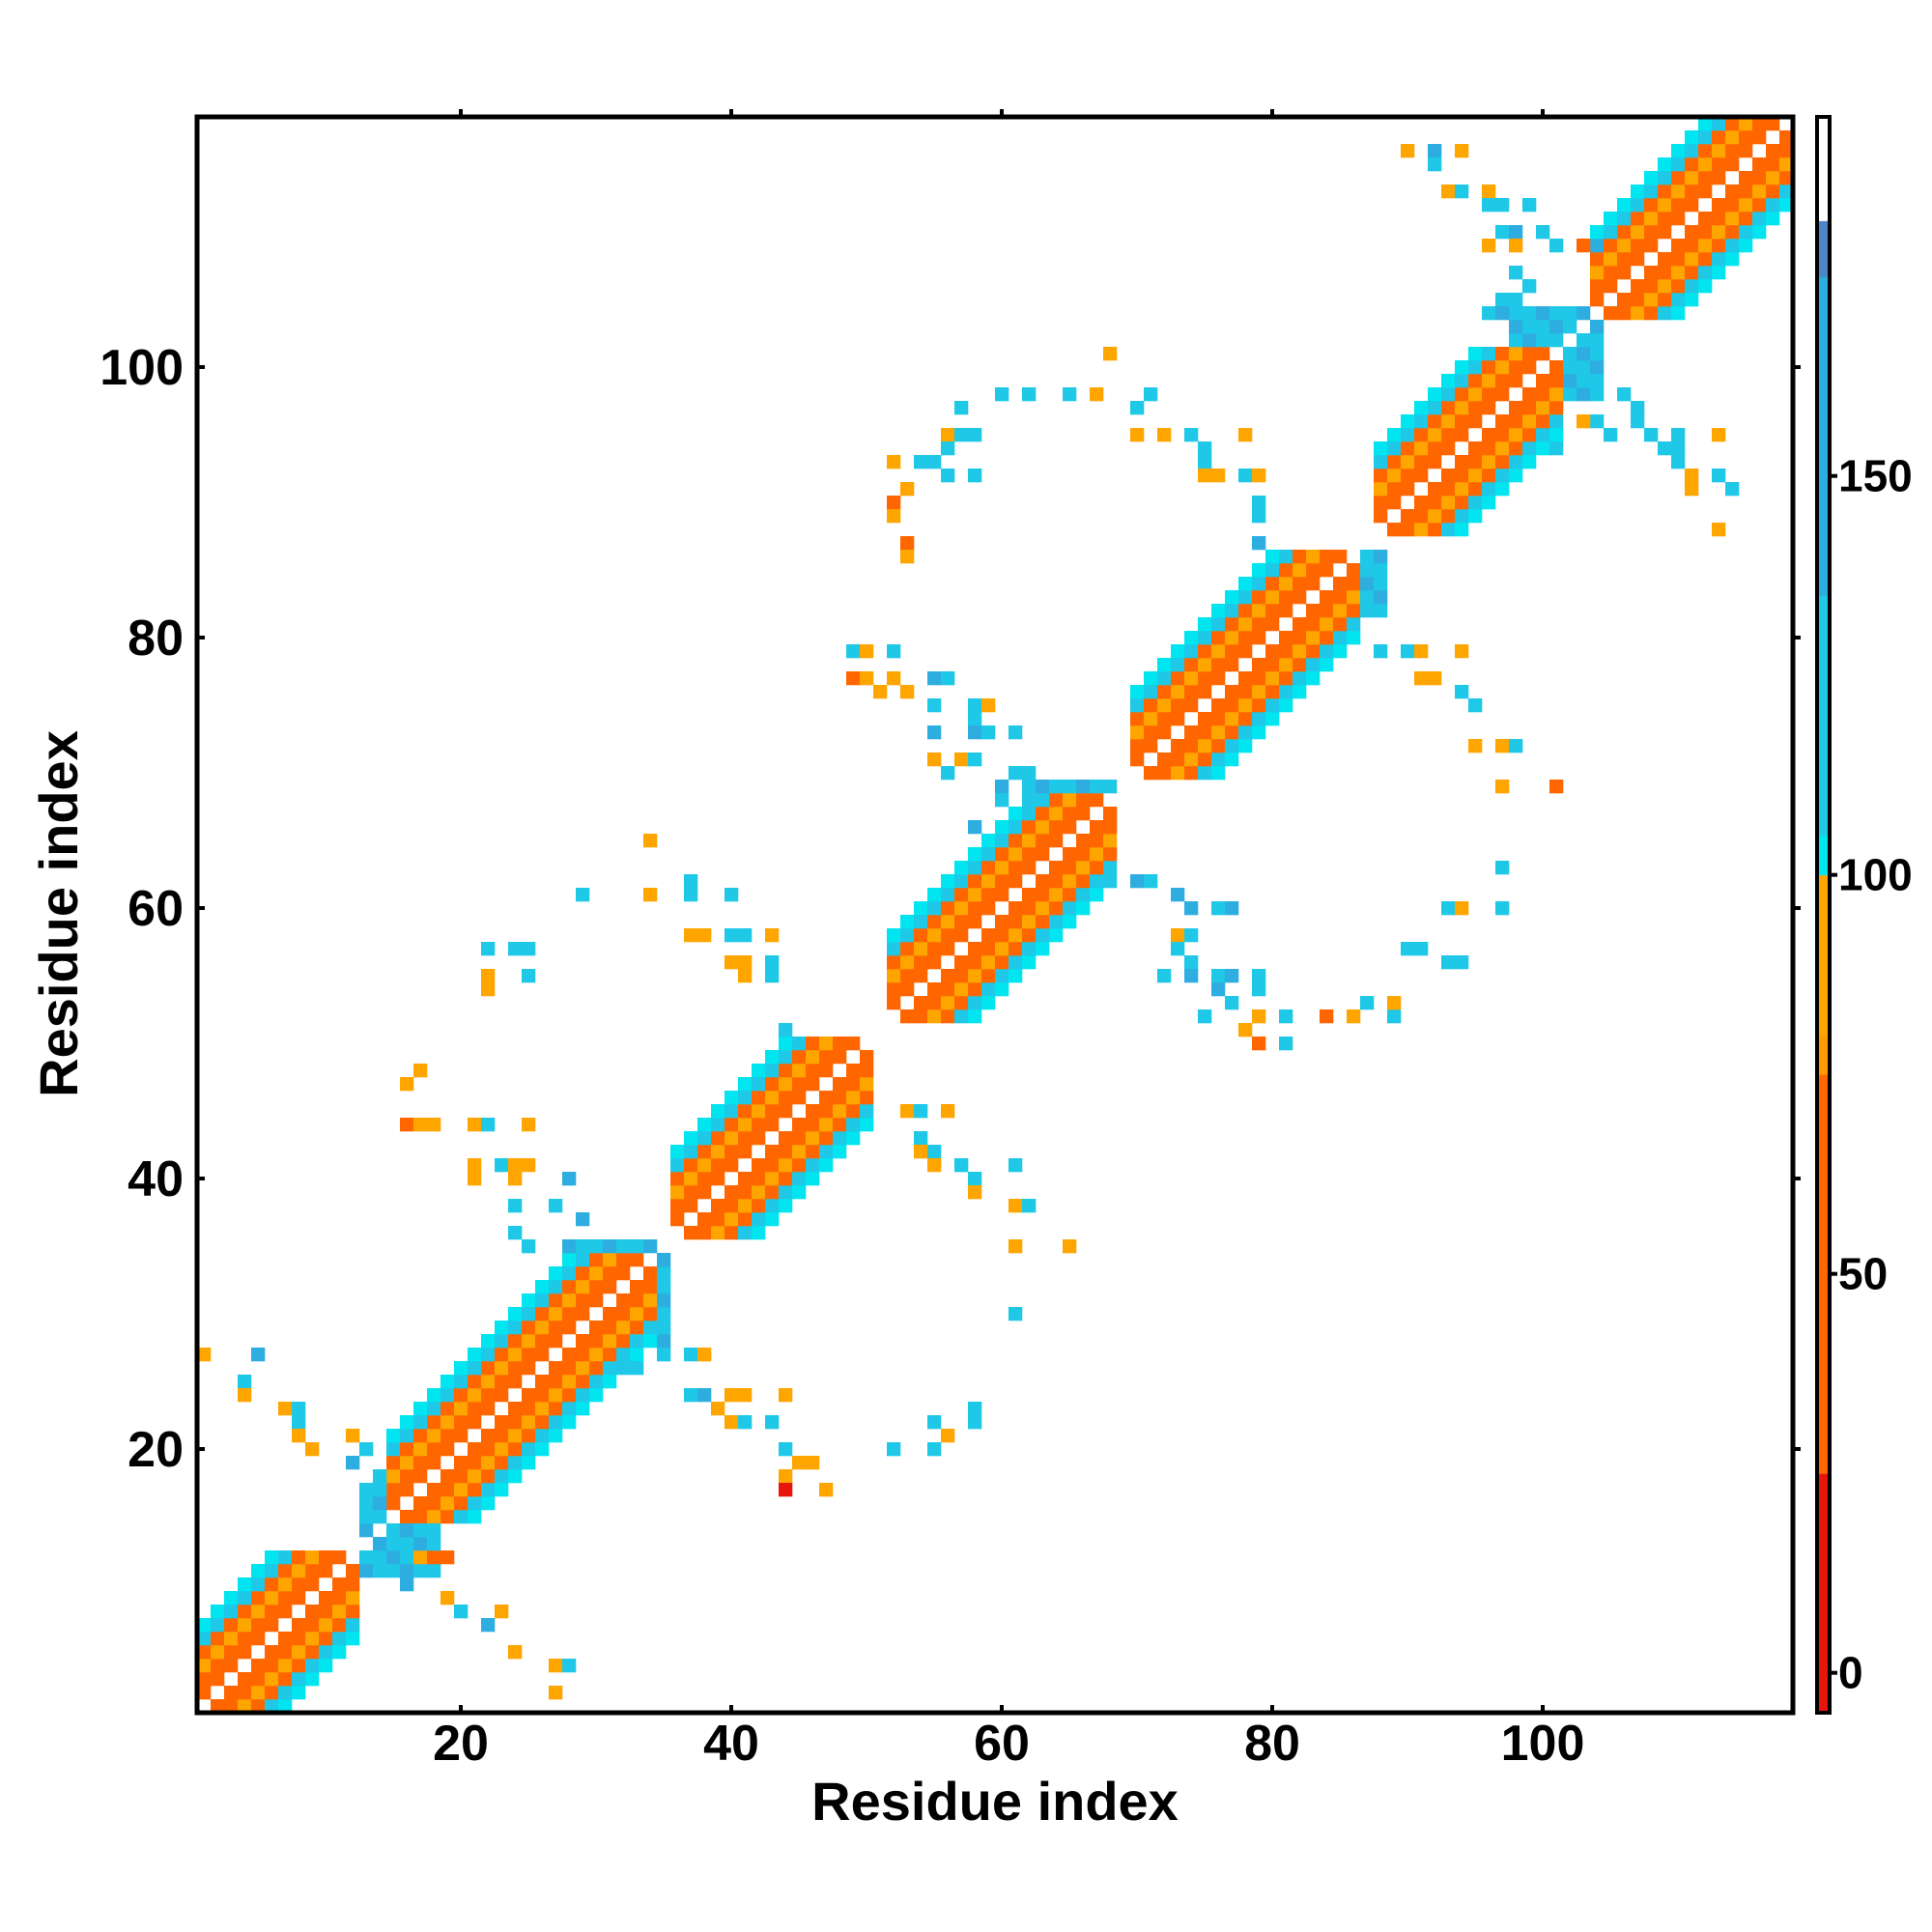  Describe the element at coordinates (1823, 1593) in the screenshot. I see `colorbar-band` at that location.